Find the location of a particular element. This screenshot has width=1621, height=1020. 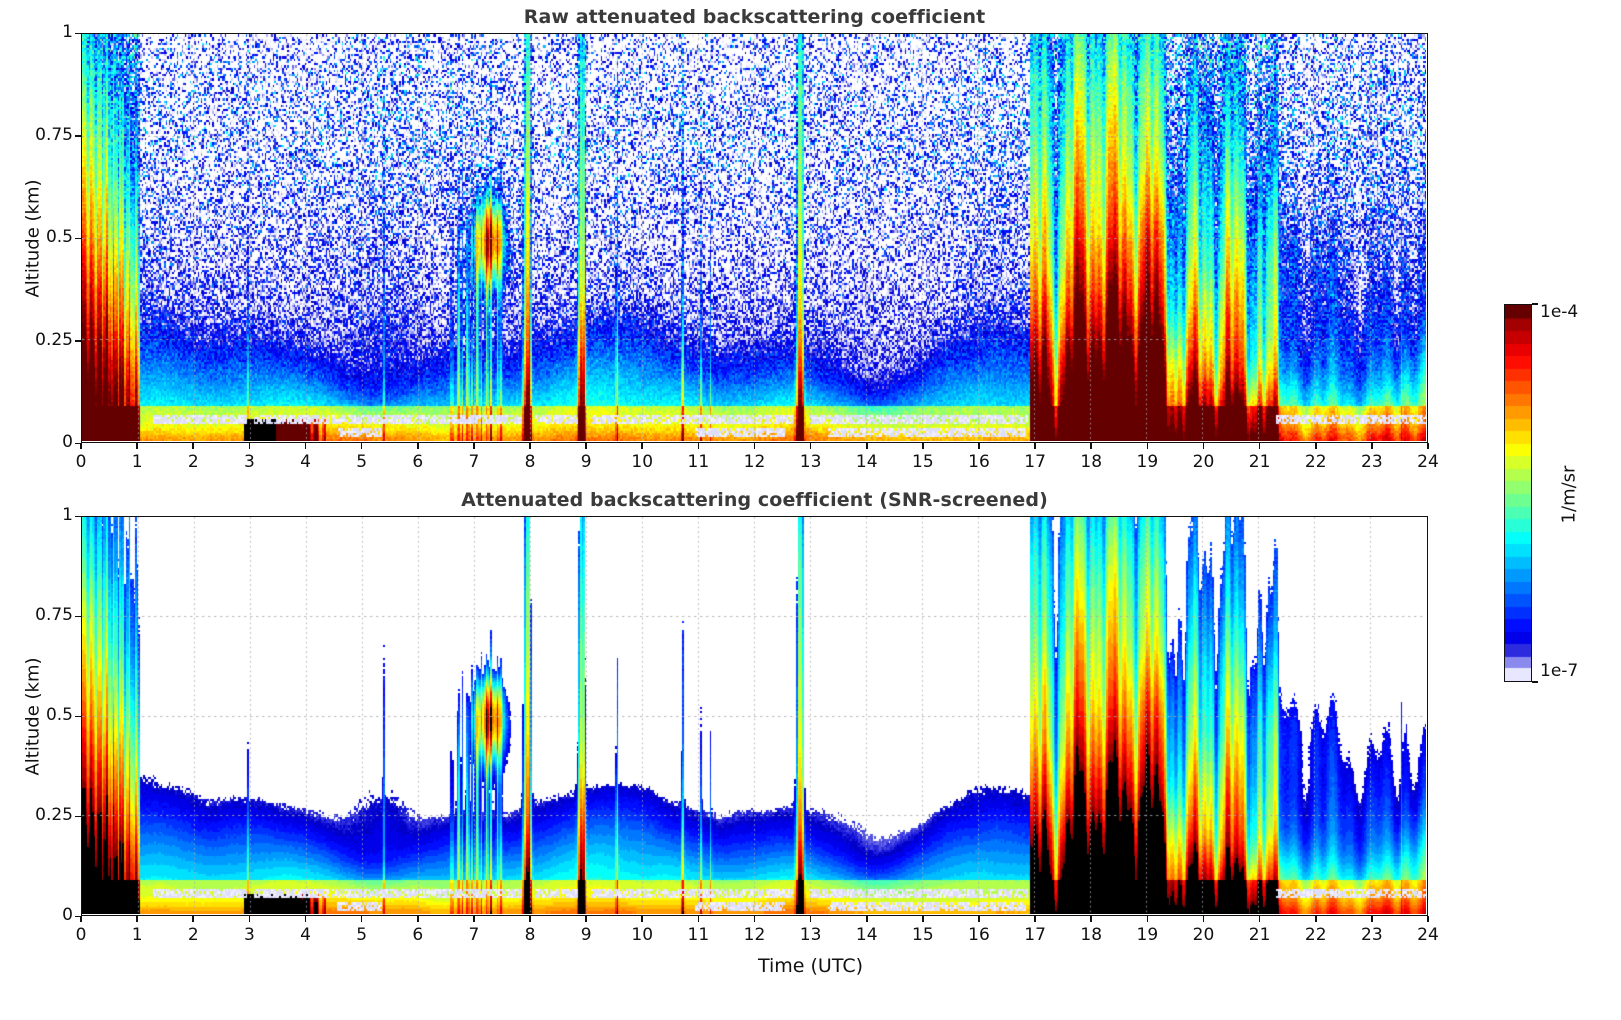

xtick-label-screened: 24 is located at coordinates (1428, 935).